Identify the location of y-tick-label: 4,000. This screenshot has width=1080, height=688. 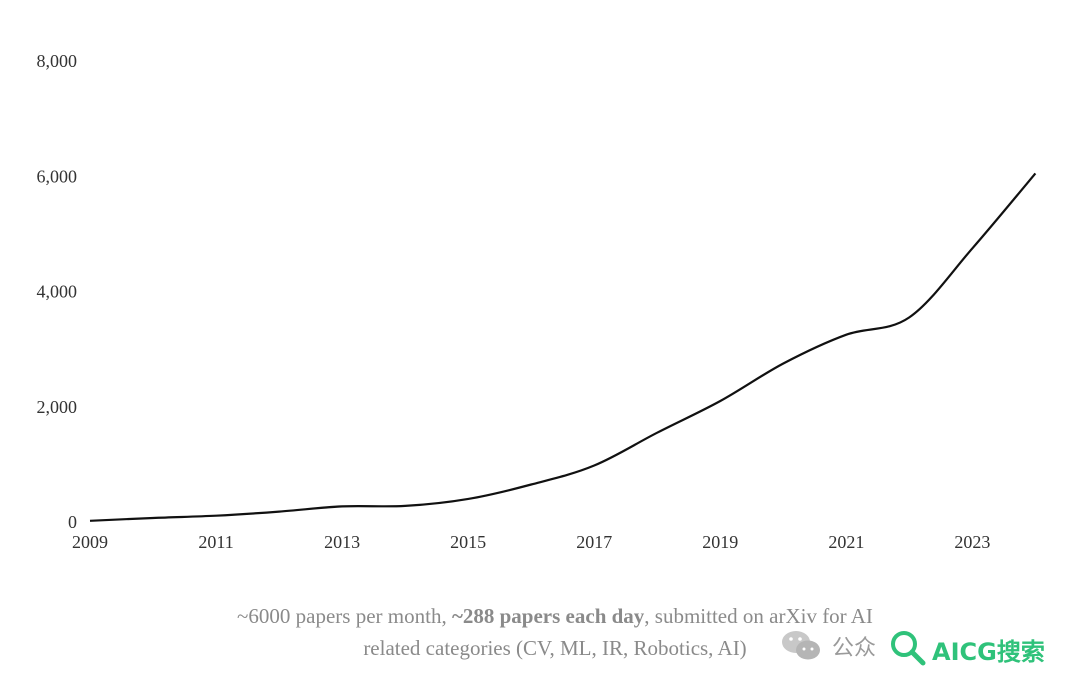
(57, 292).